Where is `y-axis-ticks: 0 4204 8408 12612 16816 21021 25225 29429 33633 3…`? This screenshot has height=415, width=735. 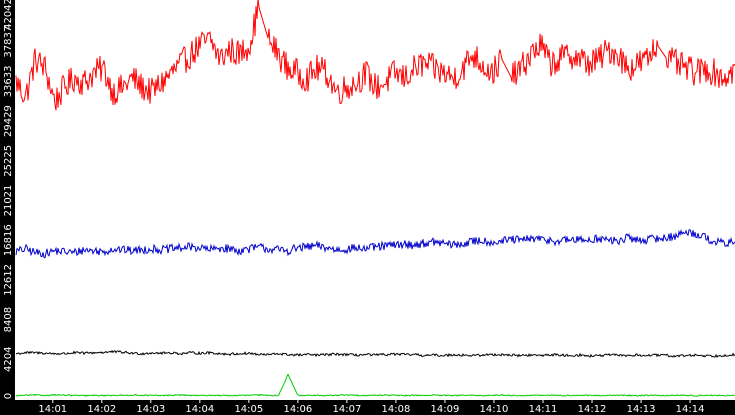
y-axis-ticks: 0 4204 8408 12612 16816 21021 25225 29429 33633 3… is located at coordinates (8, 199).